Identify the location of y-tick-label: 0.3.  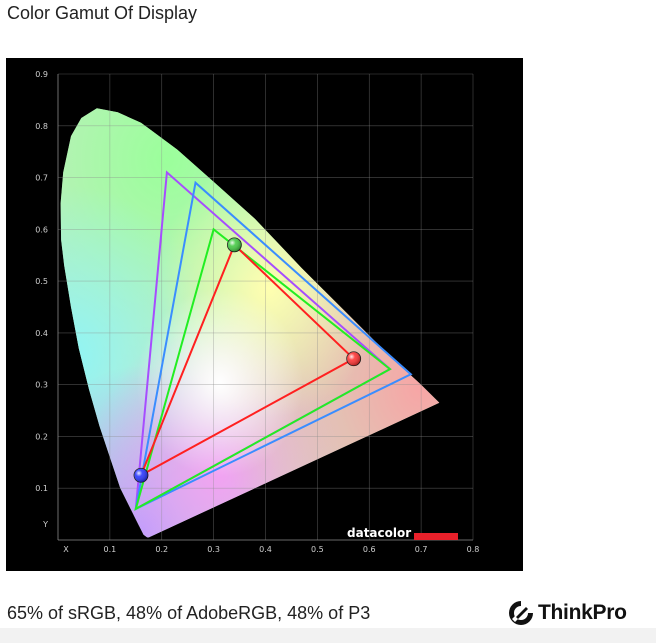
(41, 385).